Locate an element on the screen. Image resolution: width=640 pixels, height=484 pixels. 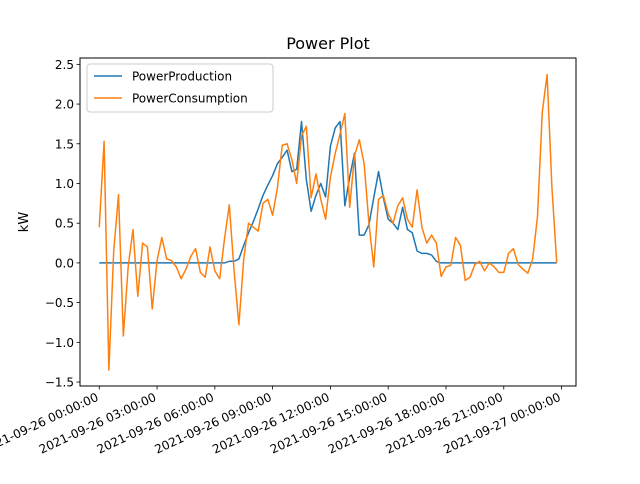
y-tick-label: 0.0 is located at coordinates (64, 263).